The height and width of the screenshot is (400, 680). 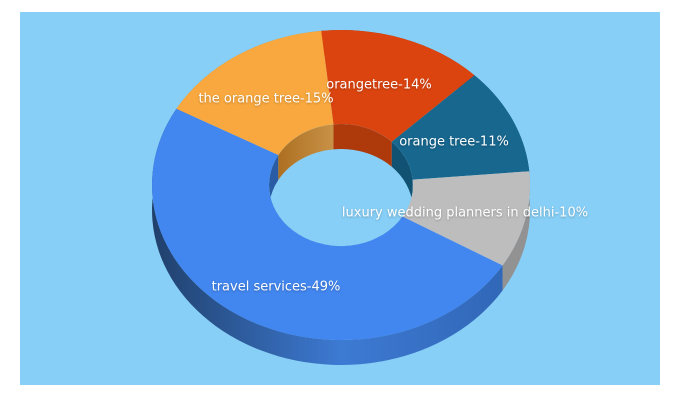 I want to click on pie-slice-luxury-wedding-planners-in-delhi, so click(x=466, y=218).